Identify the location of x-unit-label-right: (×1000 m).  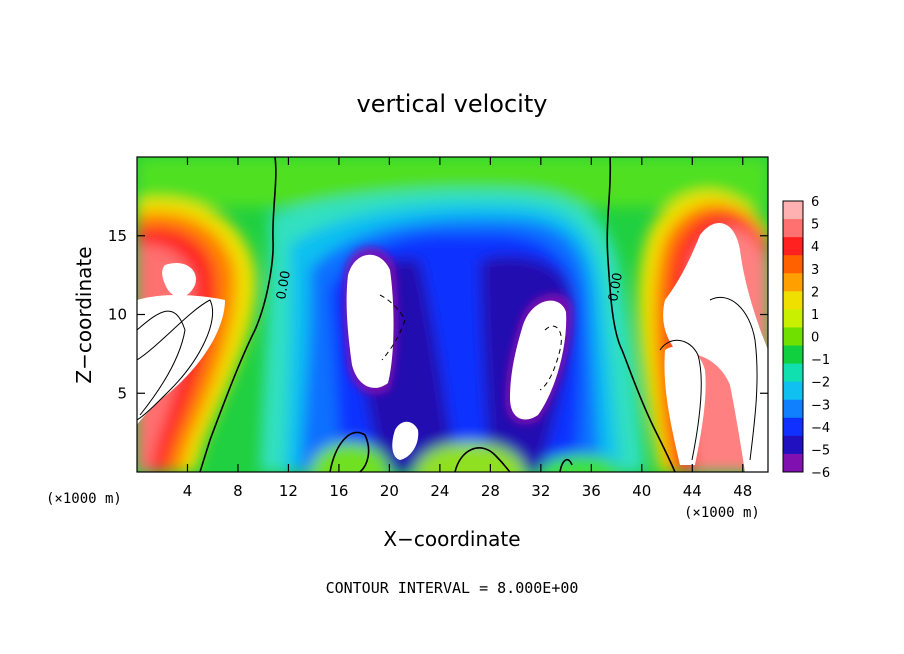
(722, 513).